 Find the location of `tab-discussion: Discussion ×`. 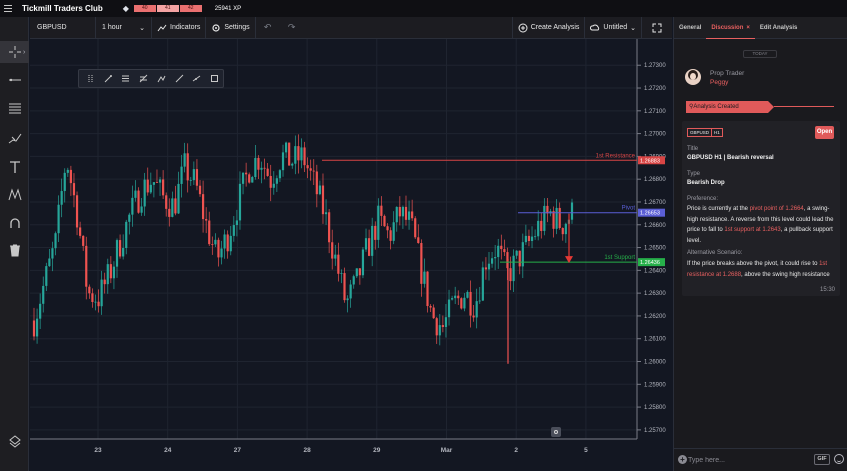

tab-discussion: Discussion × is located at coordinates (730, 28).